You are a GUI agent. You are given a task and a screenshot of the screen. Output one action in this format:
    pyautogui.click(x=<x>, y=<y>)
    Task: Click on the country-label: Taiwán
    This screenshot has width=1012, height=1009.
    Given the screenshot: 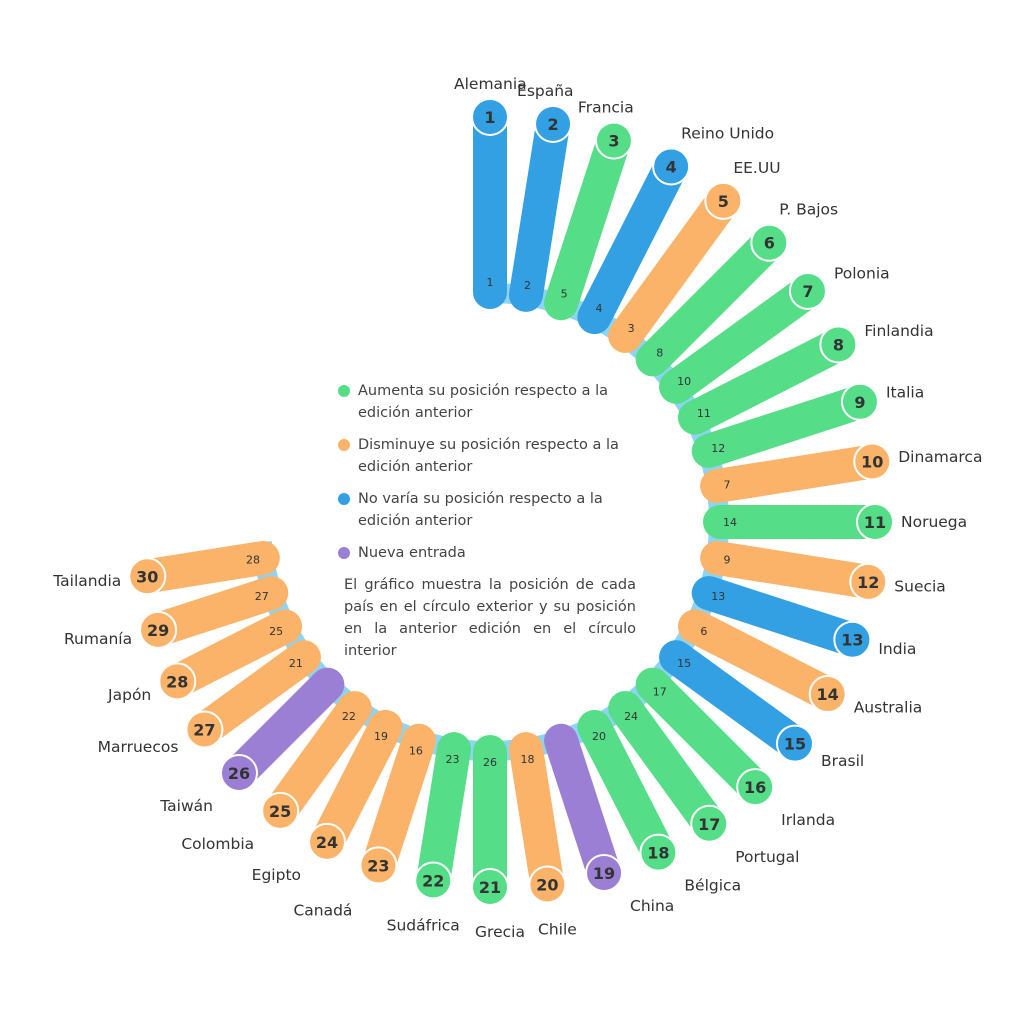 What is the action you would take?
    pyautogui.click(x=186, y=806)
    